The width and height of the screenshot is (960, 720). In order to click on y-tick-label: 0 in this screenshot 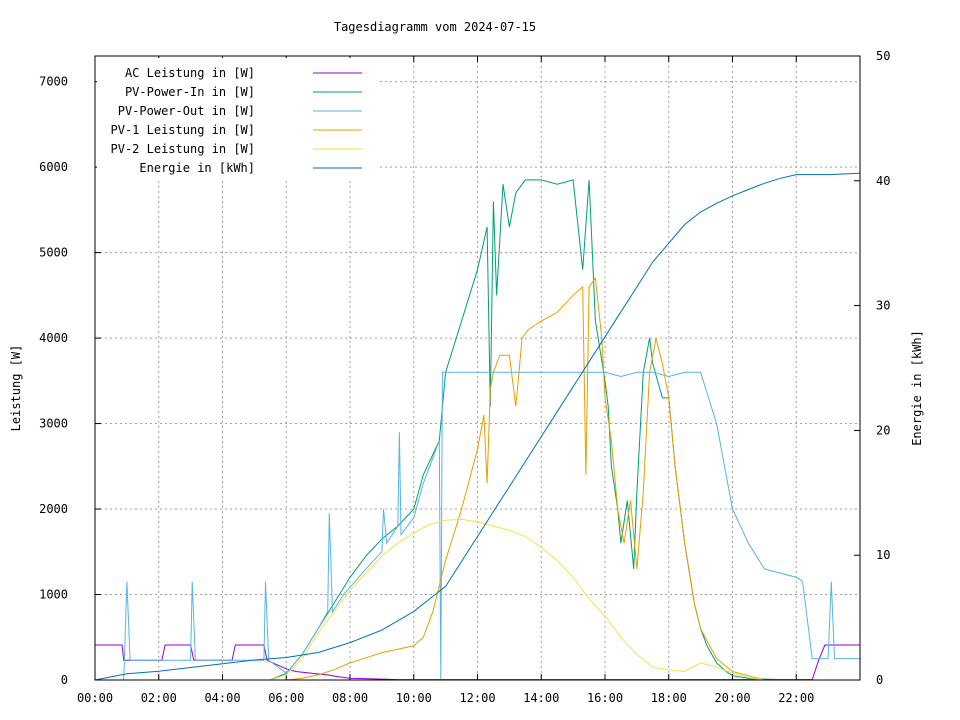, I will do `click(64, 680)`.